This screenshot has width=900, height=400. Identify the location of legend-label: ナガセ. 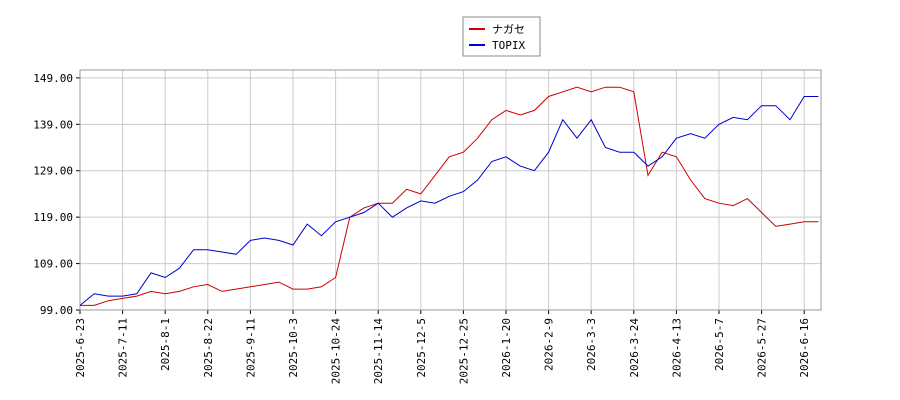
(508, 29).